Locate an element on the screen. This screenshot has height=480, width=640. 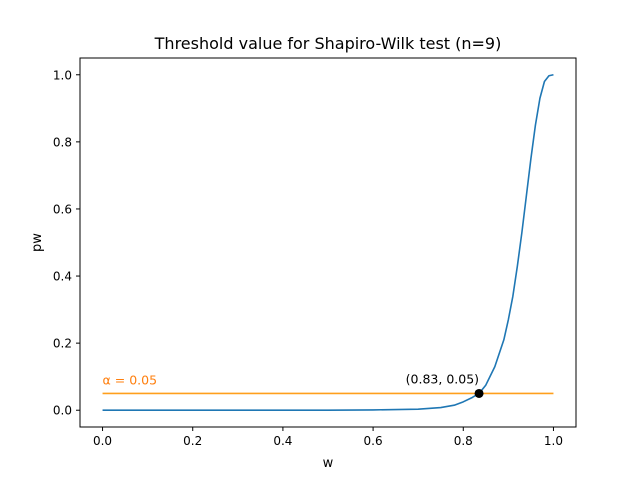
y-tick-label: 0.0 is located at coordinates (62, 411).